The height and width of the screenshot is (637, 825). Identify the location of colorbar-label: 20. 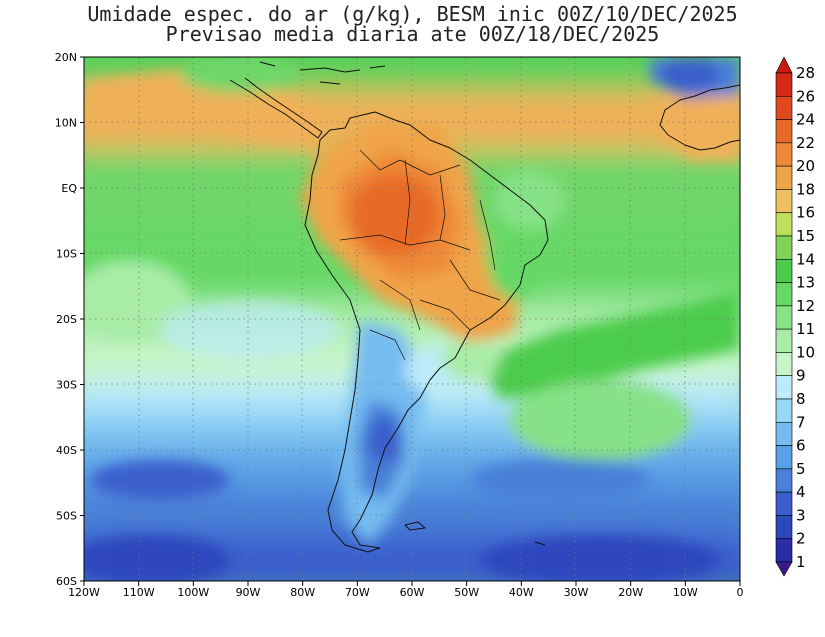
(805, 166).